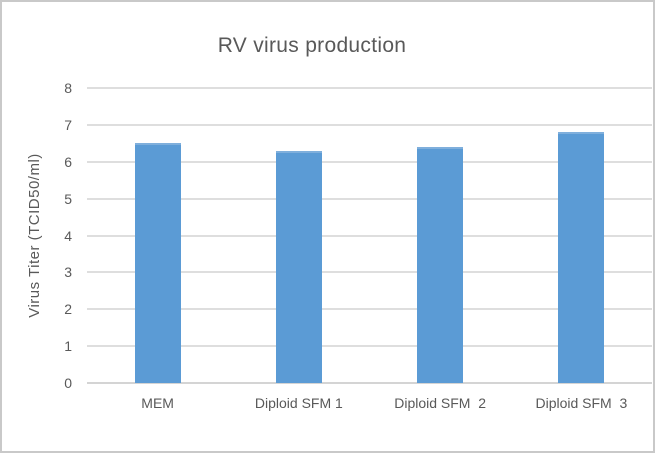  I want to click on y-tick-label: 5, so click(68, 198).